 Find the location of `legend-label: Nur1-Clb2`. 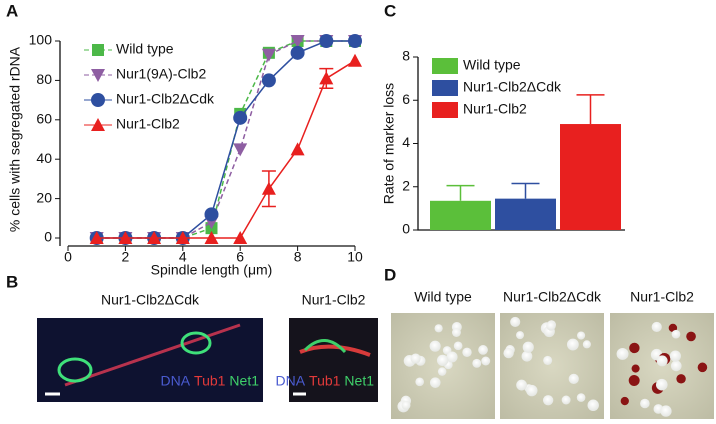

legend-label: Nur1-Clb2 is located at coordinates (495, 109).